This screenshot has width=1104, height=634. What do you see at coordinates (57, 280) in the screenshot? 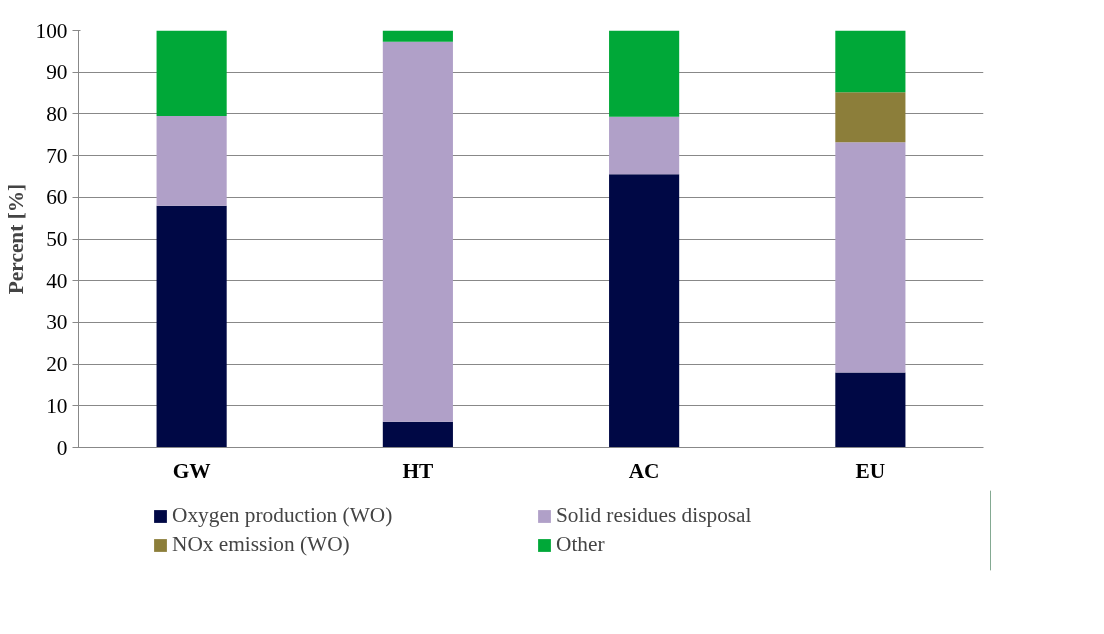
I see `y-tick-label: 40` at bounding box center [57, 280].